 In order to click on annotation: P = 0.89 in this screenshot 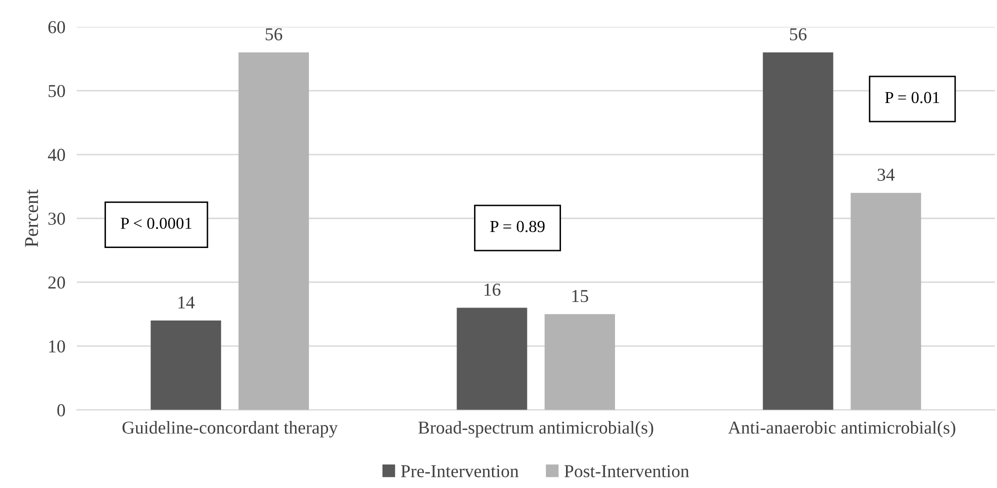, I will do `click(517, 226)`.